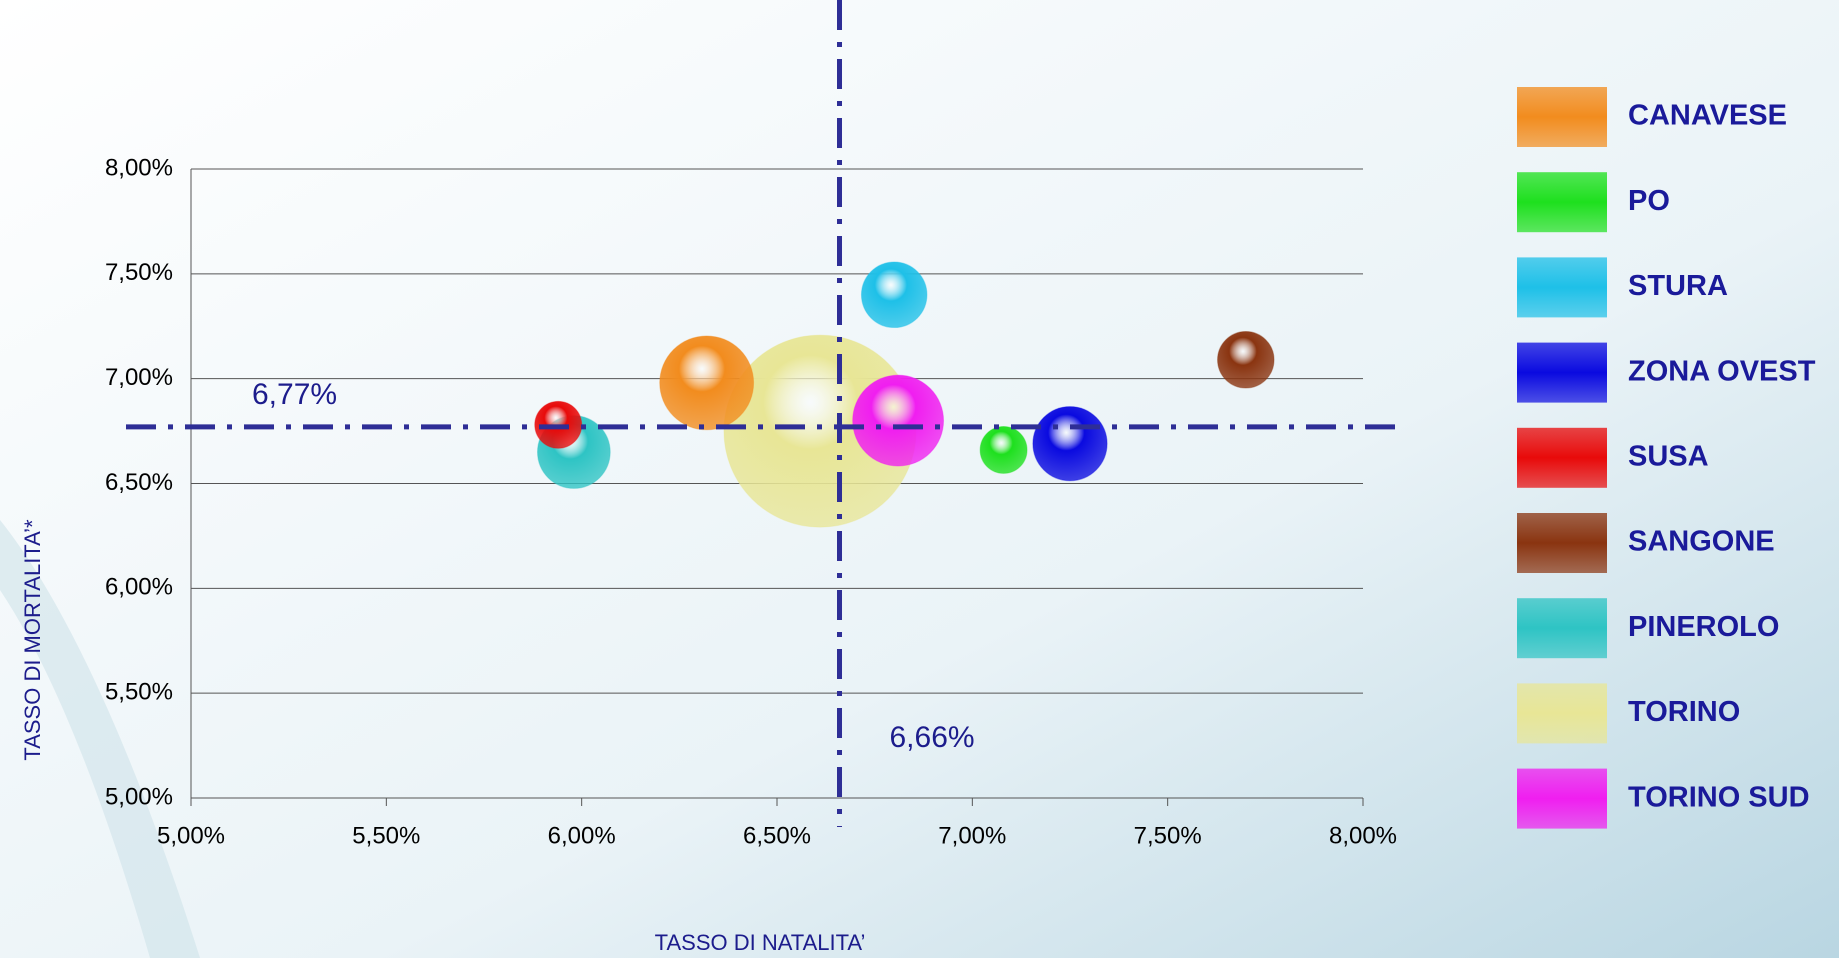 Image resolution: width=1839 pixels, height=958 pixels. I want to click on x-tick-label: 7,00%, so click(972, 835).